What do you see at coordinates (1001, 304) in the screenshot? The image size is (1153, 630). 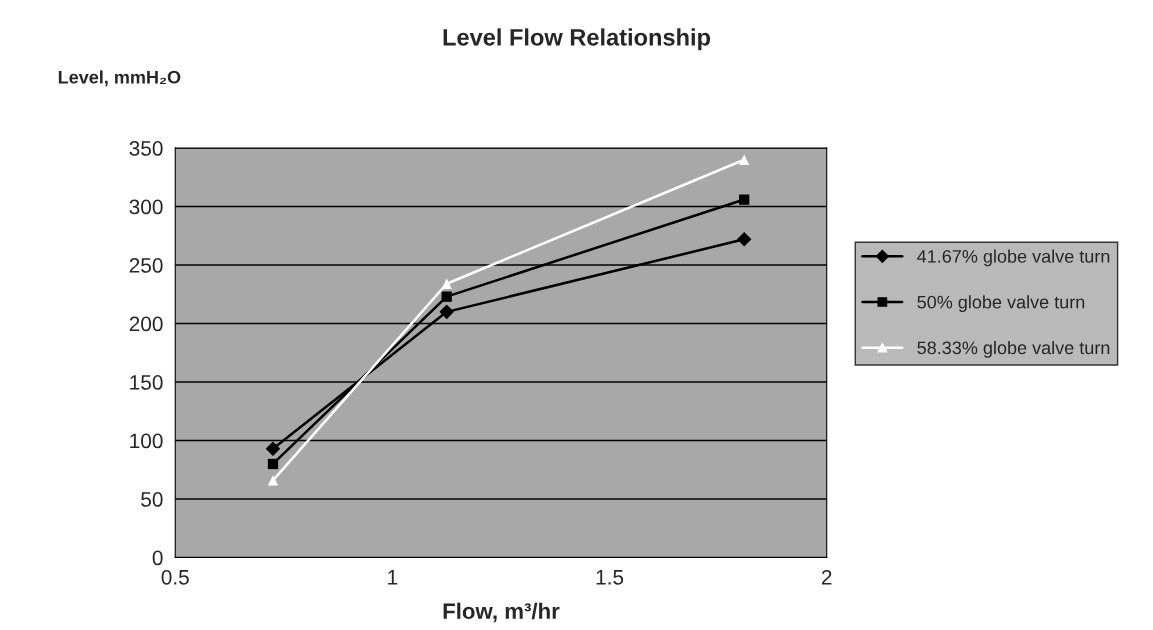 I see `legend-label: 50% globe valve turn` at bounding box center [1001, 304].